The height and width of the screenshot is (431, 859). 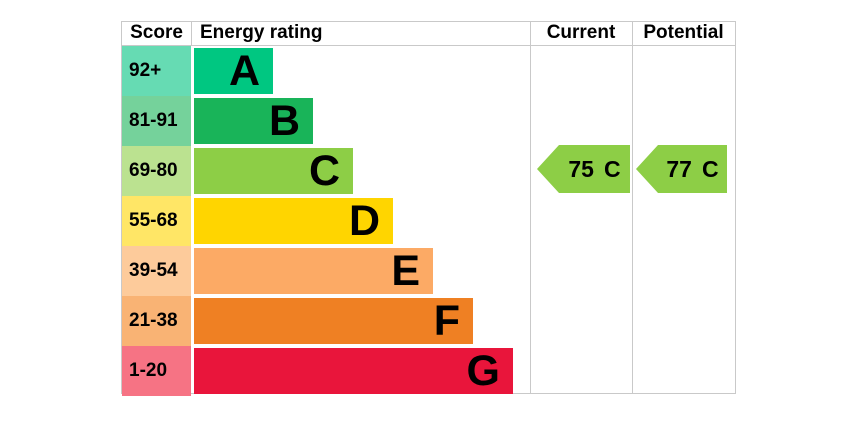 What do you see at coordinates (683, 32) in the screenshot?
I see `potential-column-header: Potential` at bounding box center [683, 32].